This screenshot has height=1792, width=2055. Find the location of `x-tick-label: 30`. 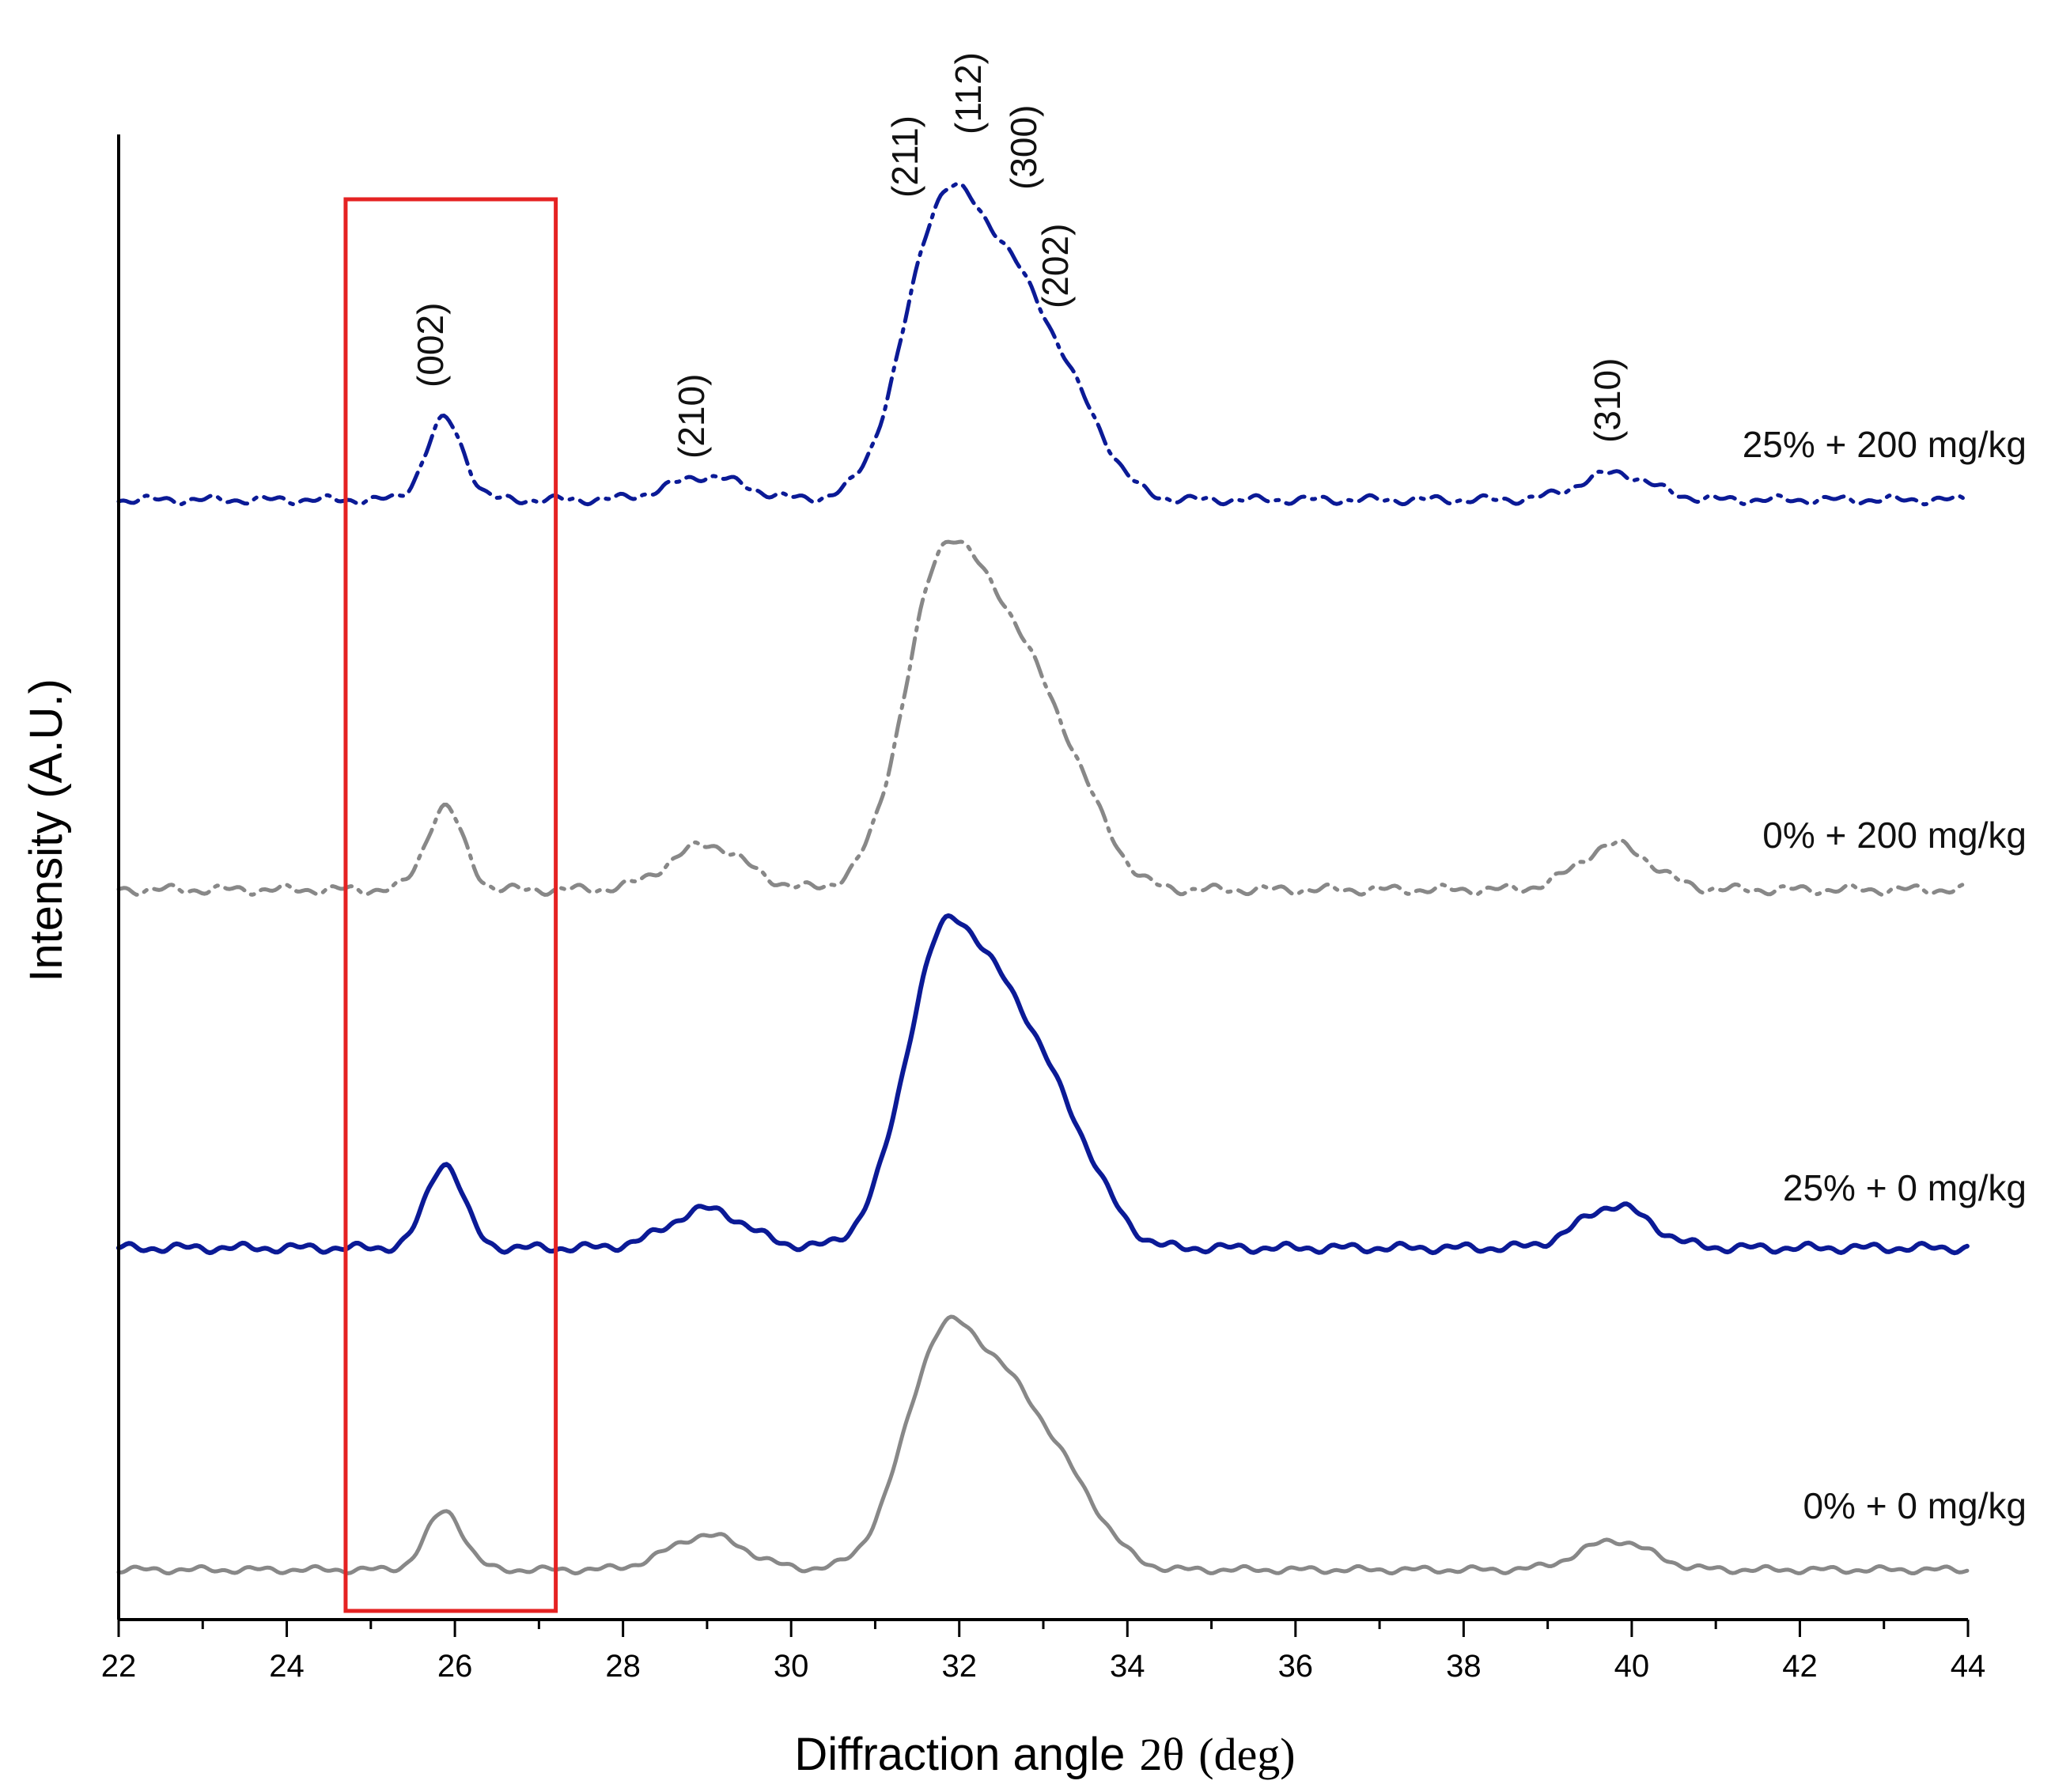

x-tick-label: 30 is located at coordinates (791, 1667).